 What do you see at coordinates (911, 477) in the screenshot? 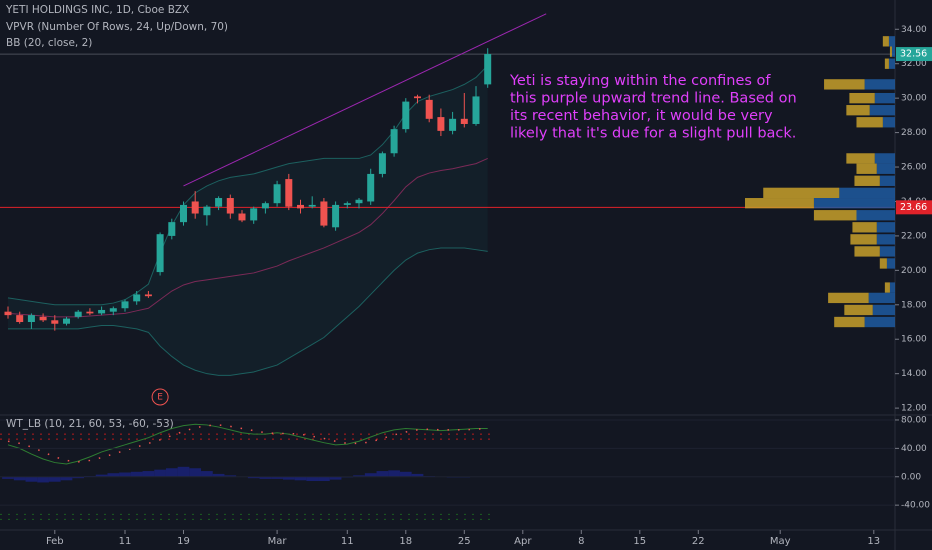
I see `osc-tick-label: 0.00` at bounding box center [911, 477].